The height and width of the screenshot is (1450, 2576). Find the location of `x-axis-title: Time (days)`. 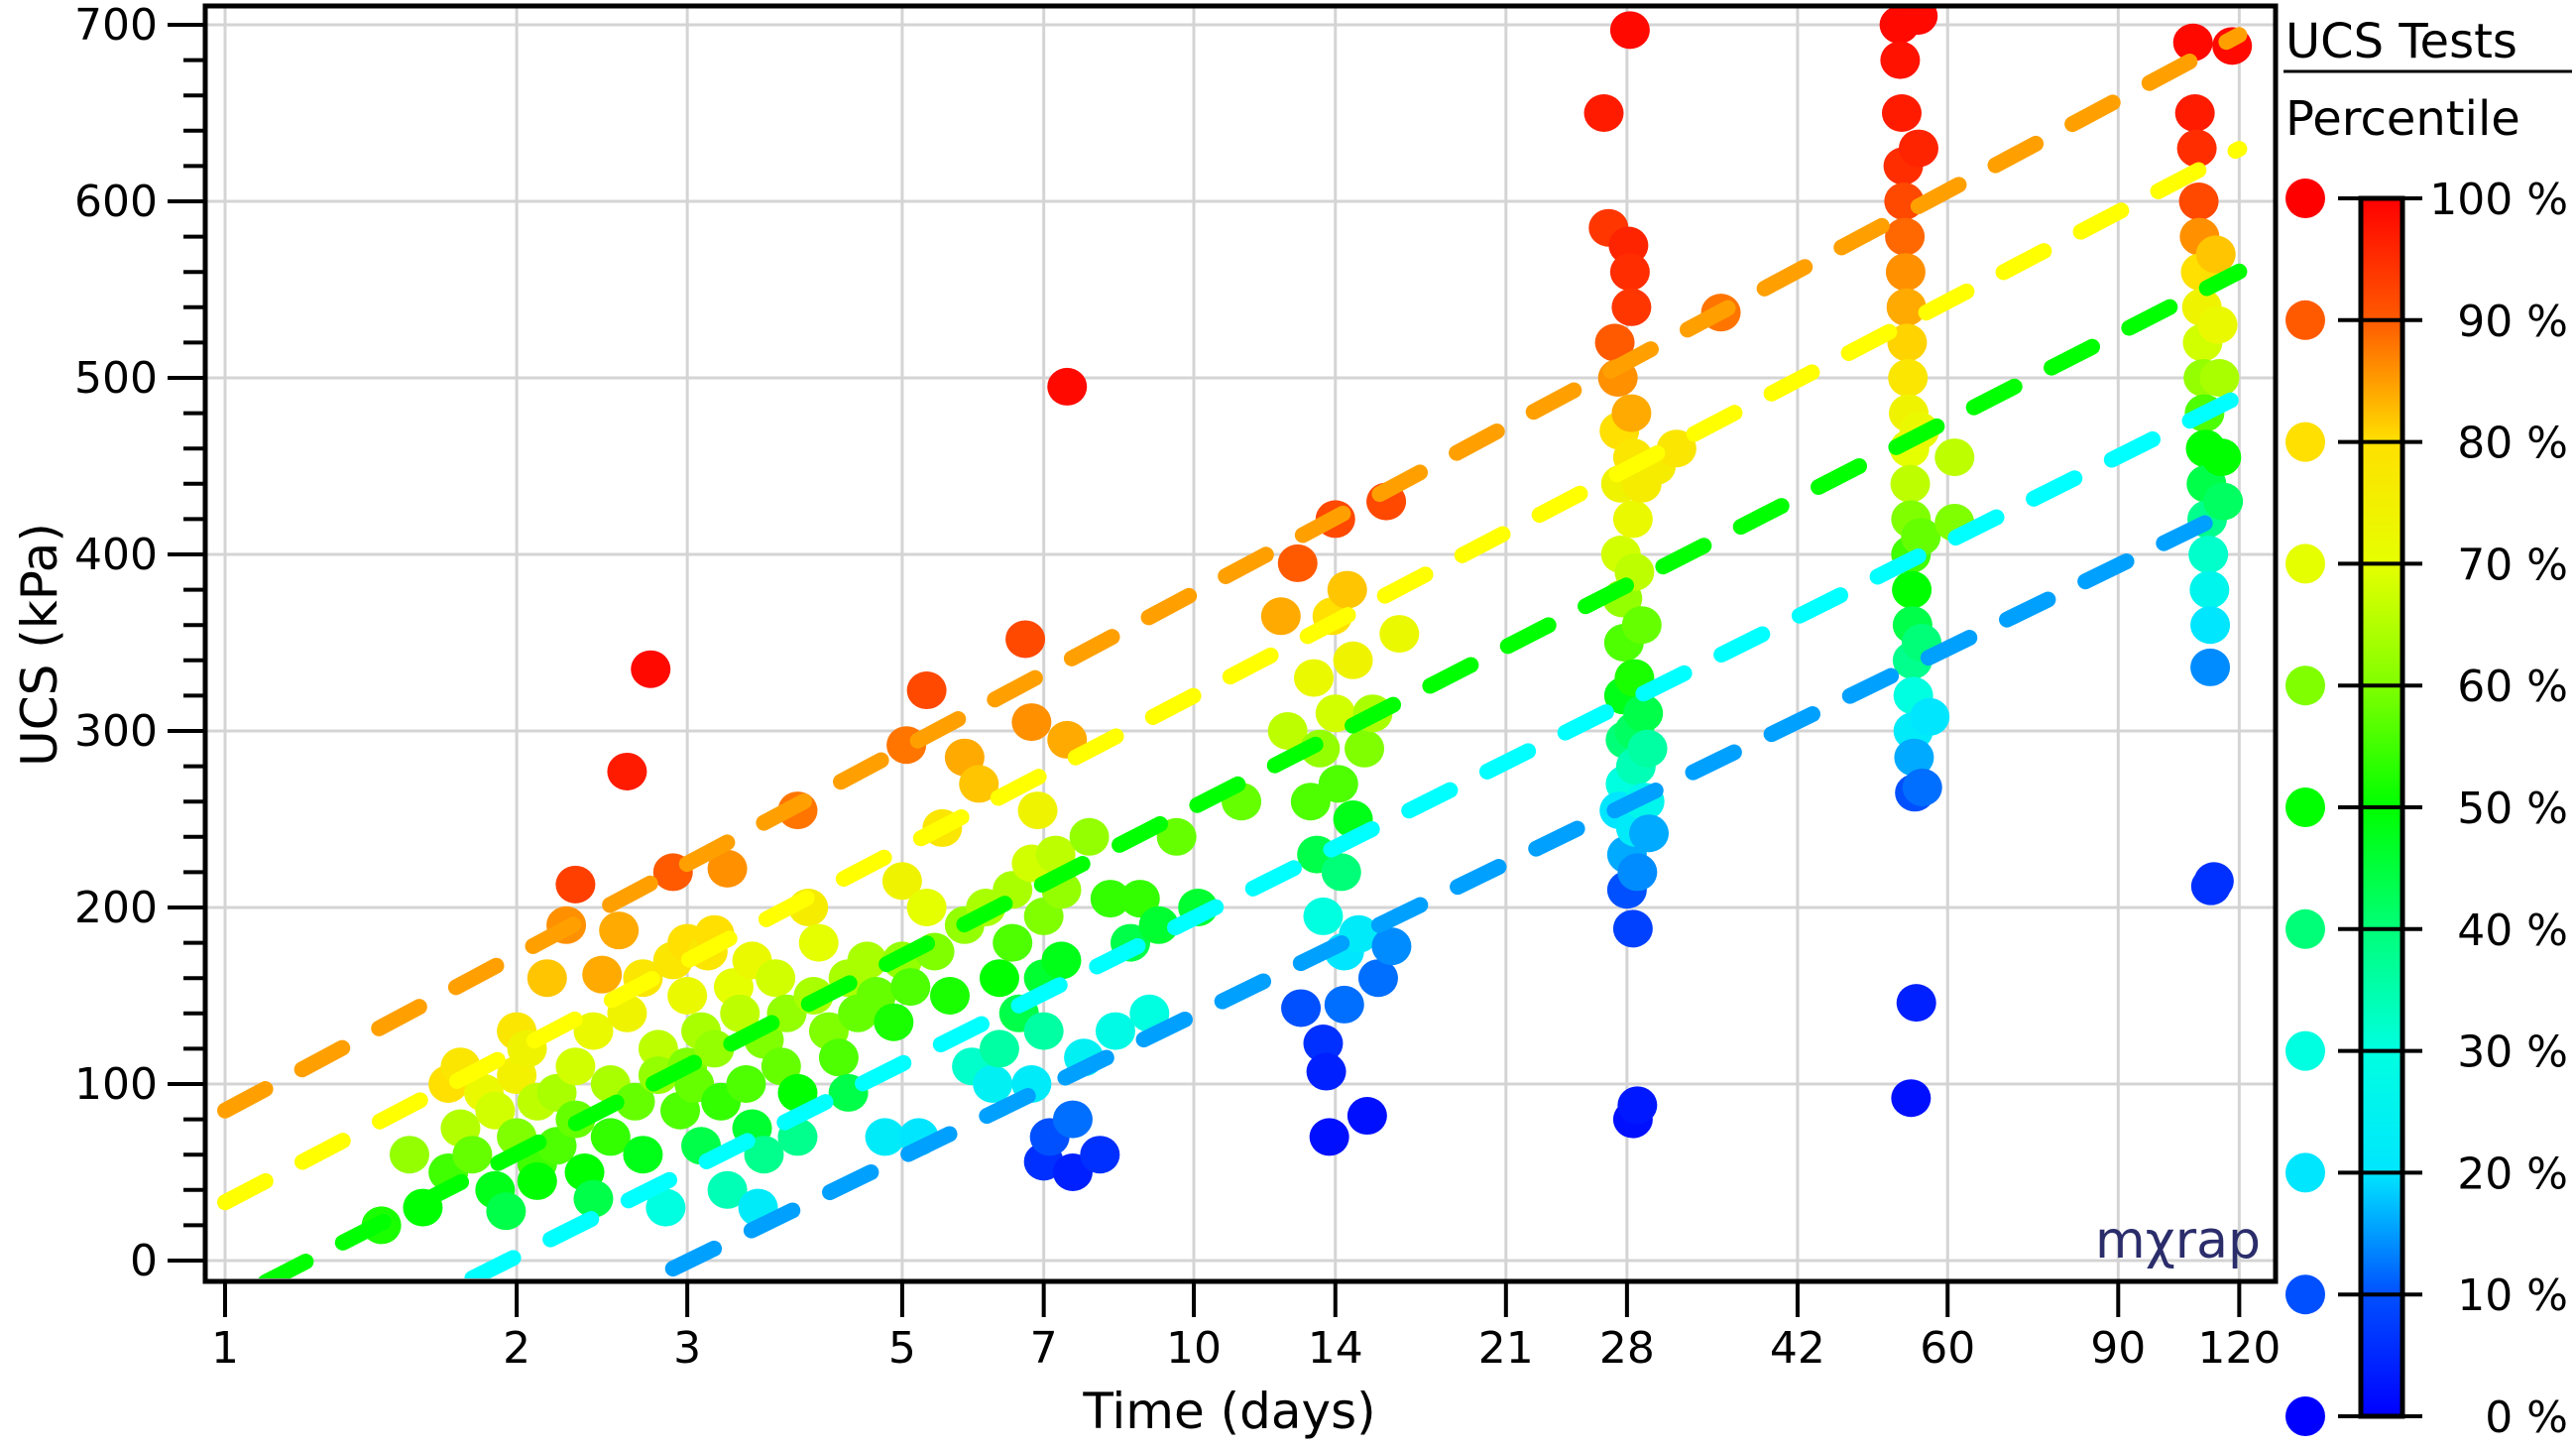

x-axis-title: Time (days) is located at coordinates (1228, 1411).